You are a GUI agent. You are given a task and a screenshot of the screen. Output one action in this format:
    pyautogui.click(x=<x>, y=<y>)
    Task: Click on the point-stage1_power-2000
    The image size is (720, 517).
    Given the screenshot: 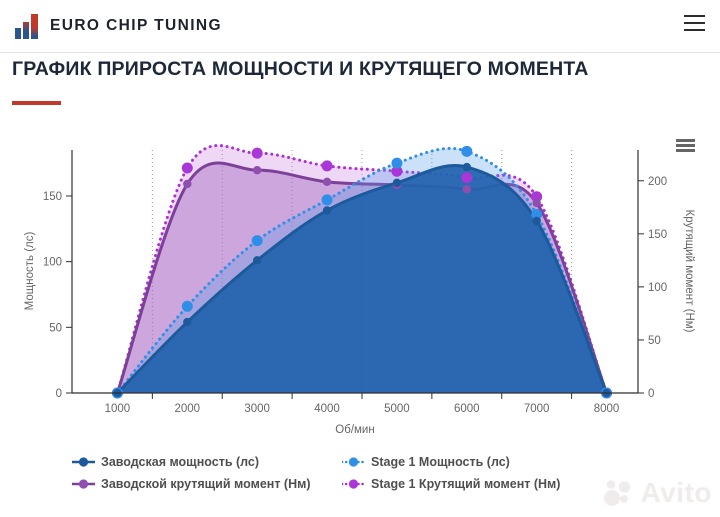 What is the action you would take?
    pyautogui.click(x=187, y=306)
    